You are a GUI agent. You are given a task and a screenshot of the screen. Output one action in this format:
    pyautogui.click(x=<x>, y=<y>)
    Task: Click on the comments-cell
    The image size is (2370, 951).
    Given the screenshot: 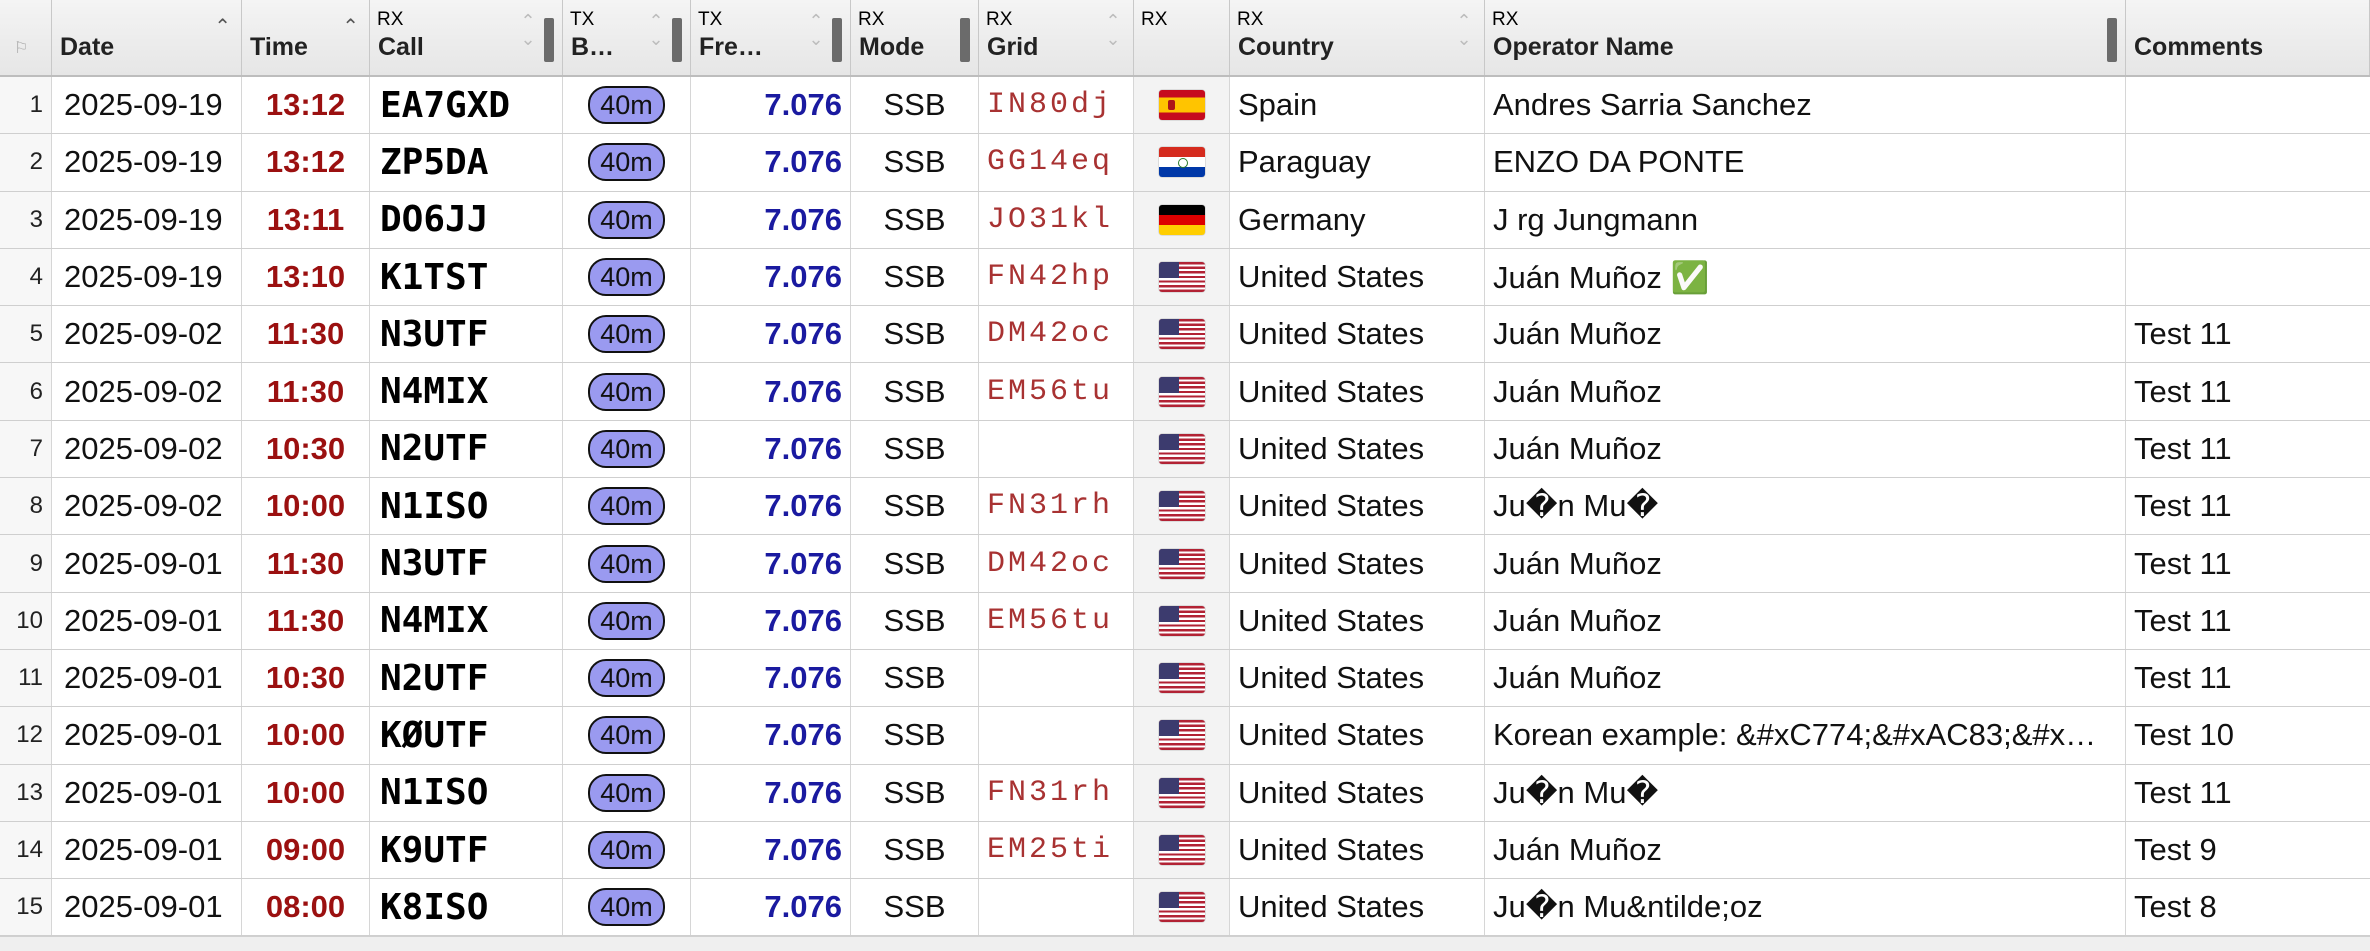 What is the action you would take?
    pyautogui.click(x=2248, y=105)
    